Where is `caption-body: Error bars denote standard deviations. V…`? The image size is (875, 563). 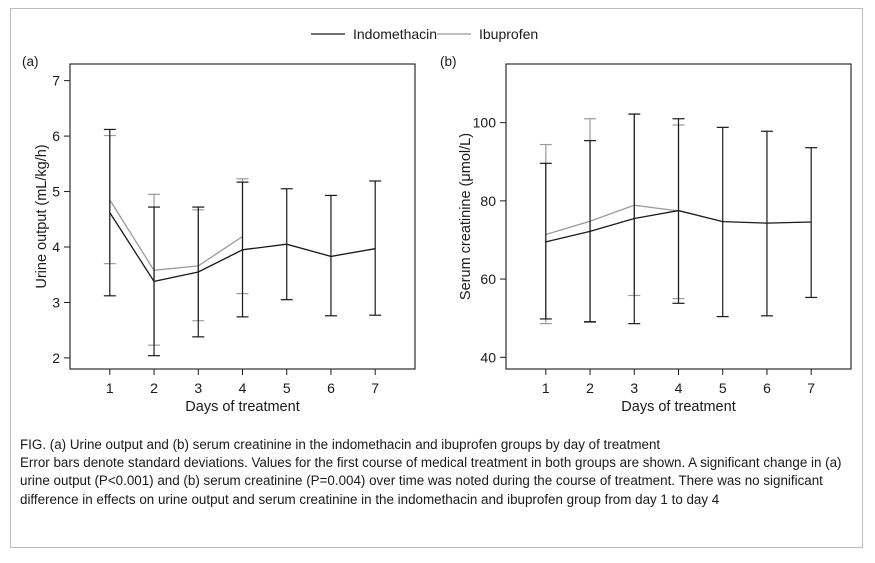 caption-body: Error bars denote standard deviations. V… is located at coordinates (431, 481).